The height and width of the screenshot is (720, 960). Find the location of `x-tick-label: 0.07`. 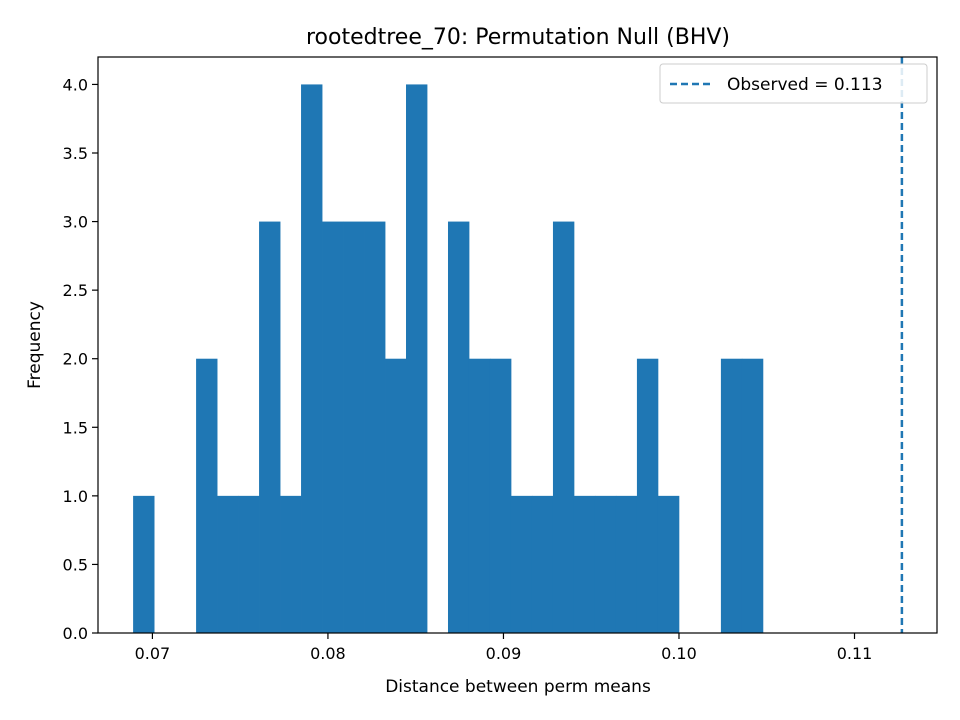

x-tick-label: 0.07 is located at coordinates (153, 653).